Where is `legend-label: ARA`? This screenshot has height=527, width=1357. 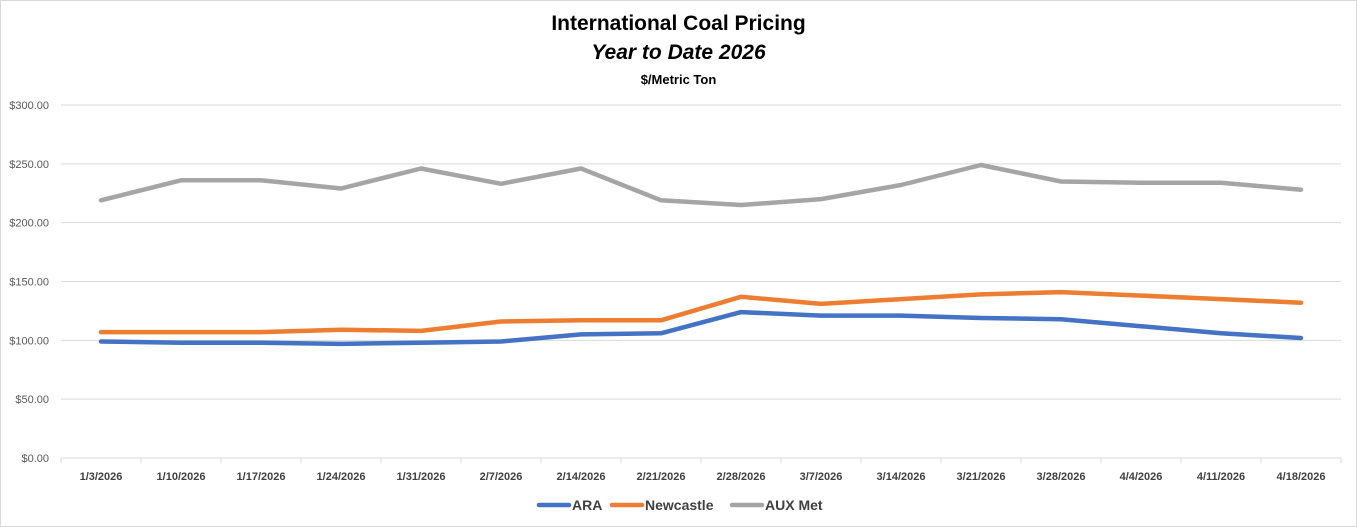 legend-label: ARA is located at coordinates (587, 505).